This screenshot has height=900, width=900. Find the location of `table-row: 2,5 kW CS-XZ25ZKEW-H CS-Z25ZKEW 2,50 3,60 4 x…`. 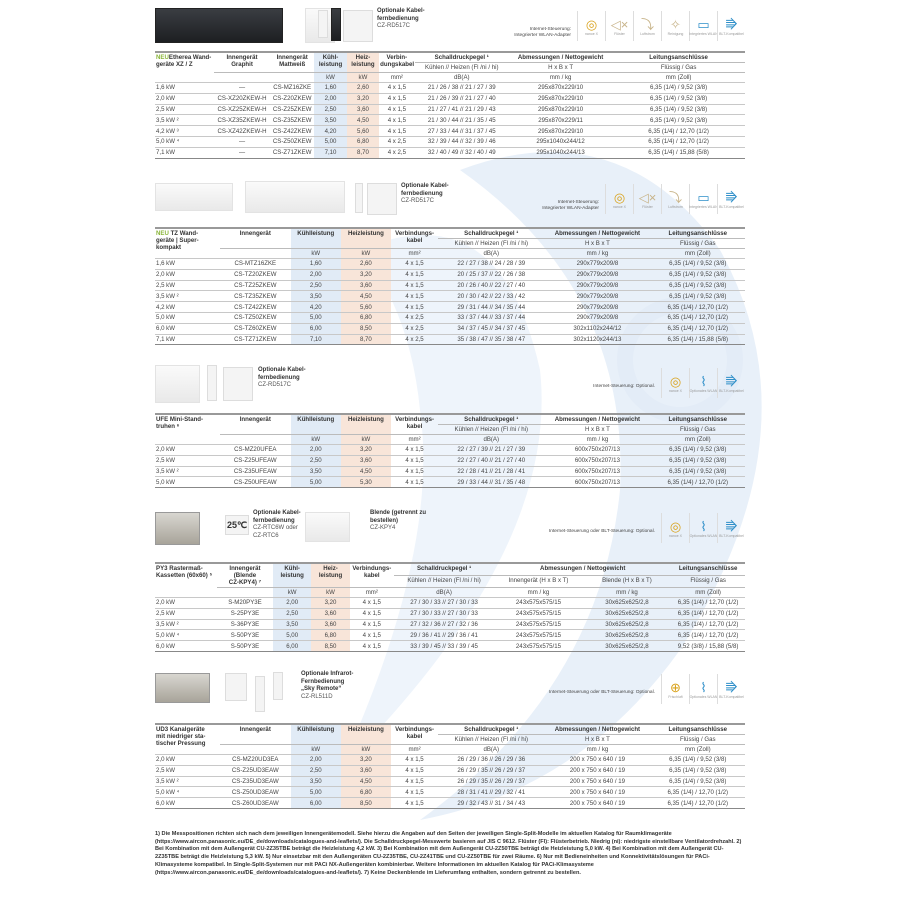

table-row: 2,5 kW CS-XZ25ZKEW-H CS-Z25ZKEW 2,50 3,60 4 x… is located at coordinates (450, 109).